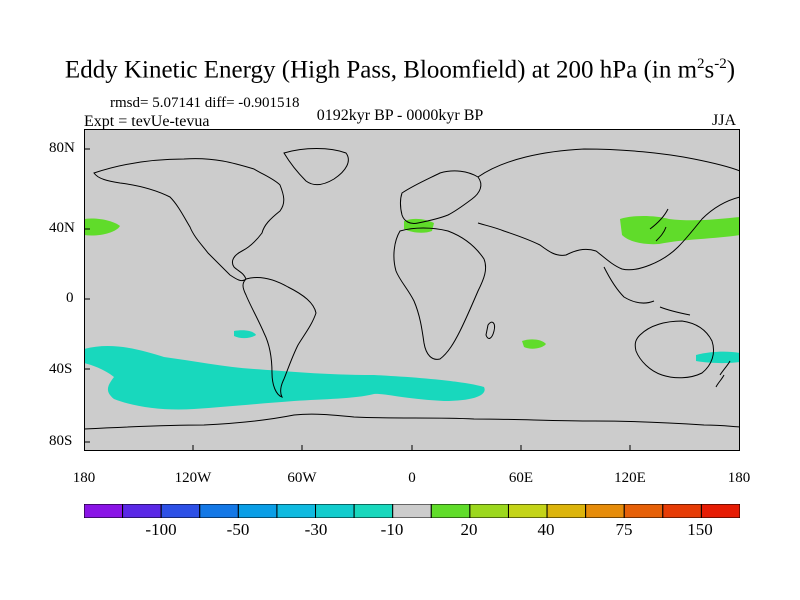 Image resolution: width=800 pixels, height=600 pixels. What do you see at coordinates (534, 344) in the screenshot?
I see `indian-ocean-positive` at bounding box center [534, 344].